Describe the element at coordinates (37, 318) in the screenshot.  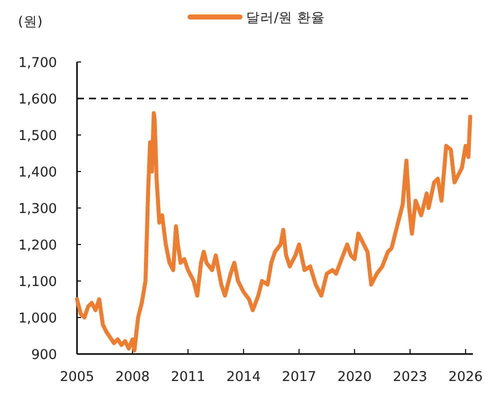
I see `y-tick-label: 1,000` at that location.